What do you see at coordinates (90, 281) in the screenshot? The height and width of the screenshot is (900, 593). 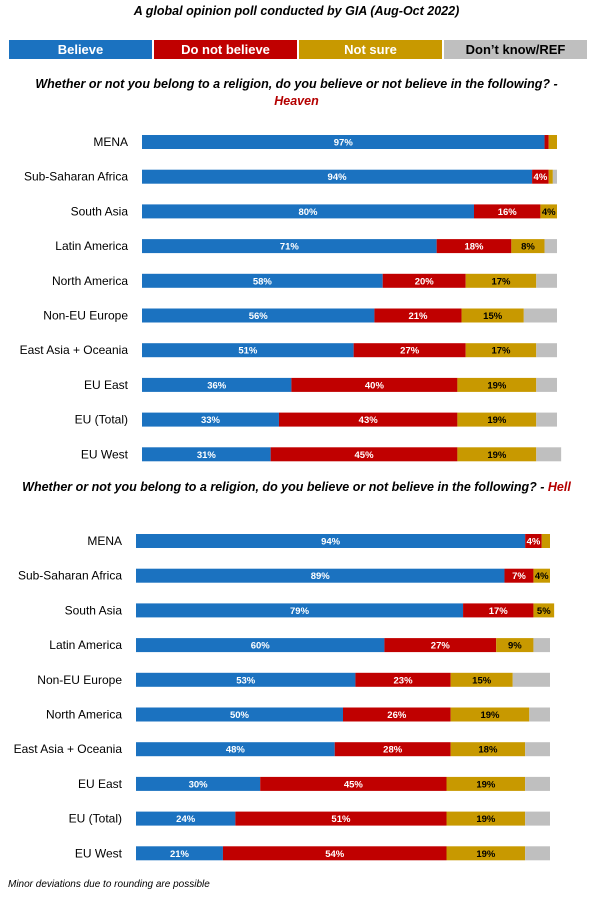 I see `heaven-category-label: North America` at bounding box center [90, 281].